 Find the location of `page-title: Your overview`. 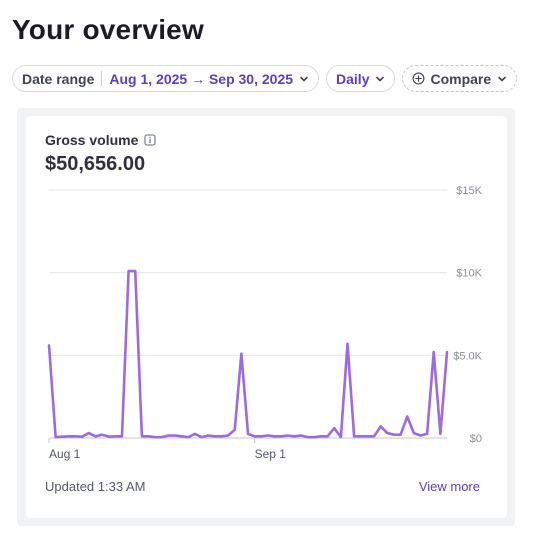

page-title: Your overview is located at coordinates (108, 29).